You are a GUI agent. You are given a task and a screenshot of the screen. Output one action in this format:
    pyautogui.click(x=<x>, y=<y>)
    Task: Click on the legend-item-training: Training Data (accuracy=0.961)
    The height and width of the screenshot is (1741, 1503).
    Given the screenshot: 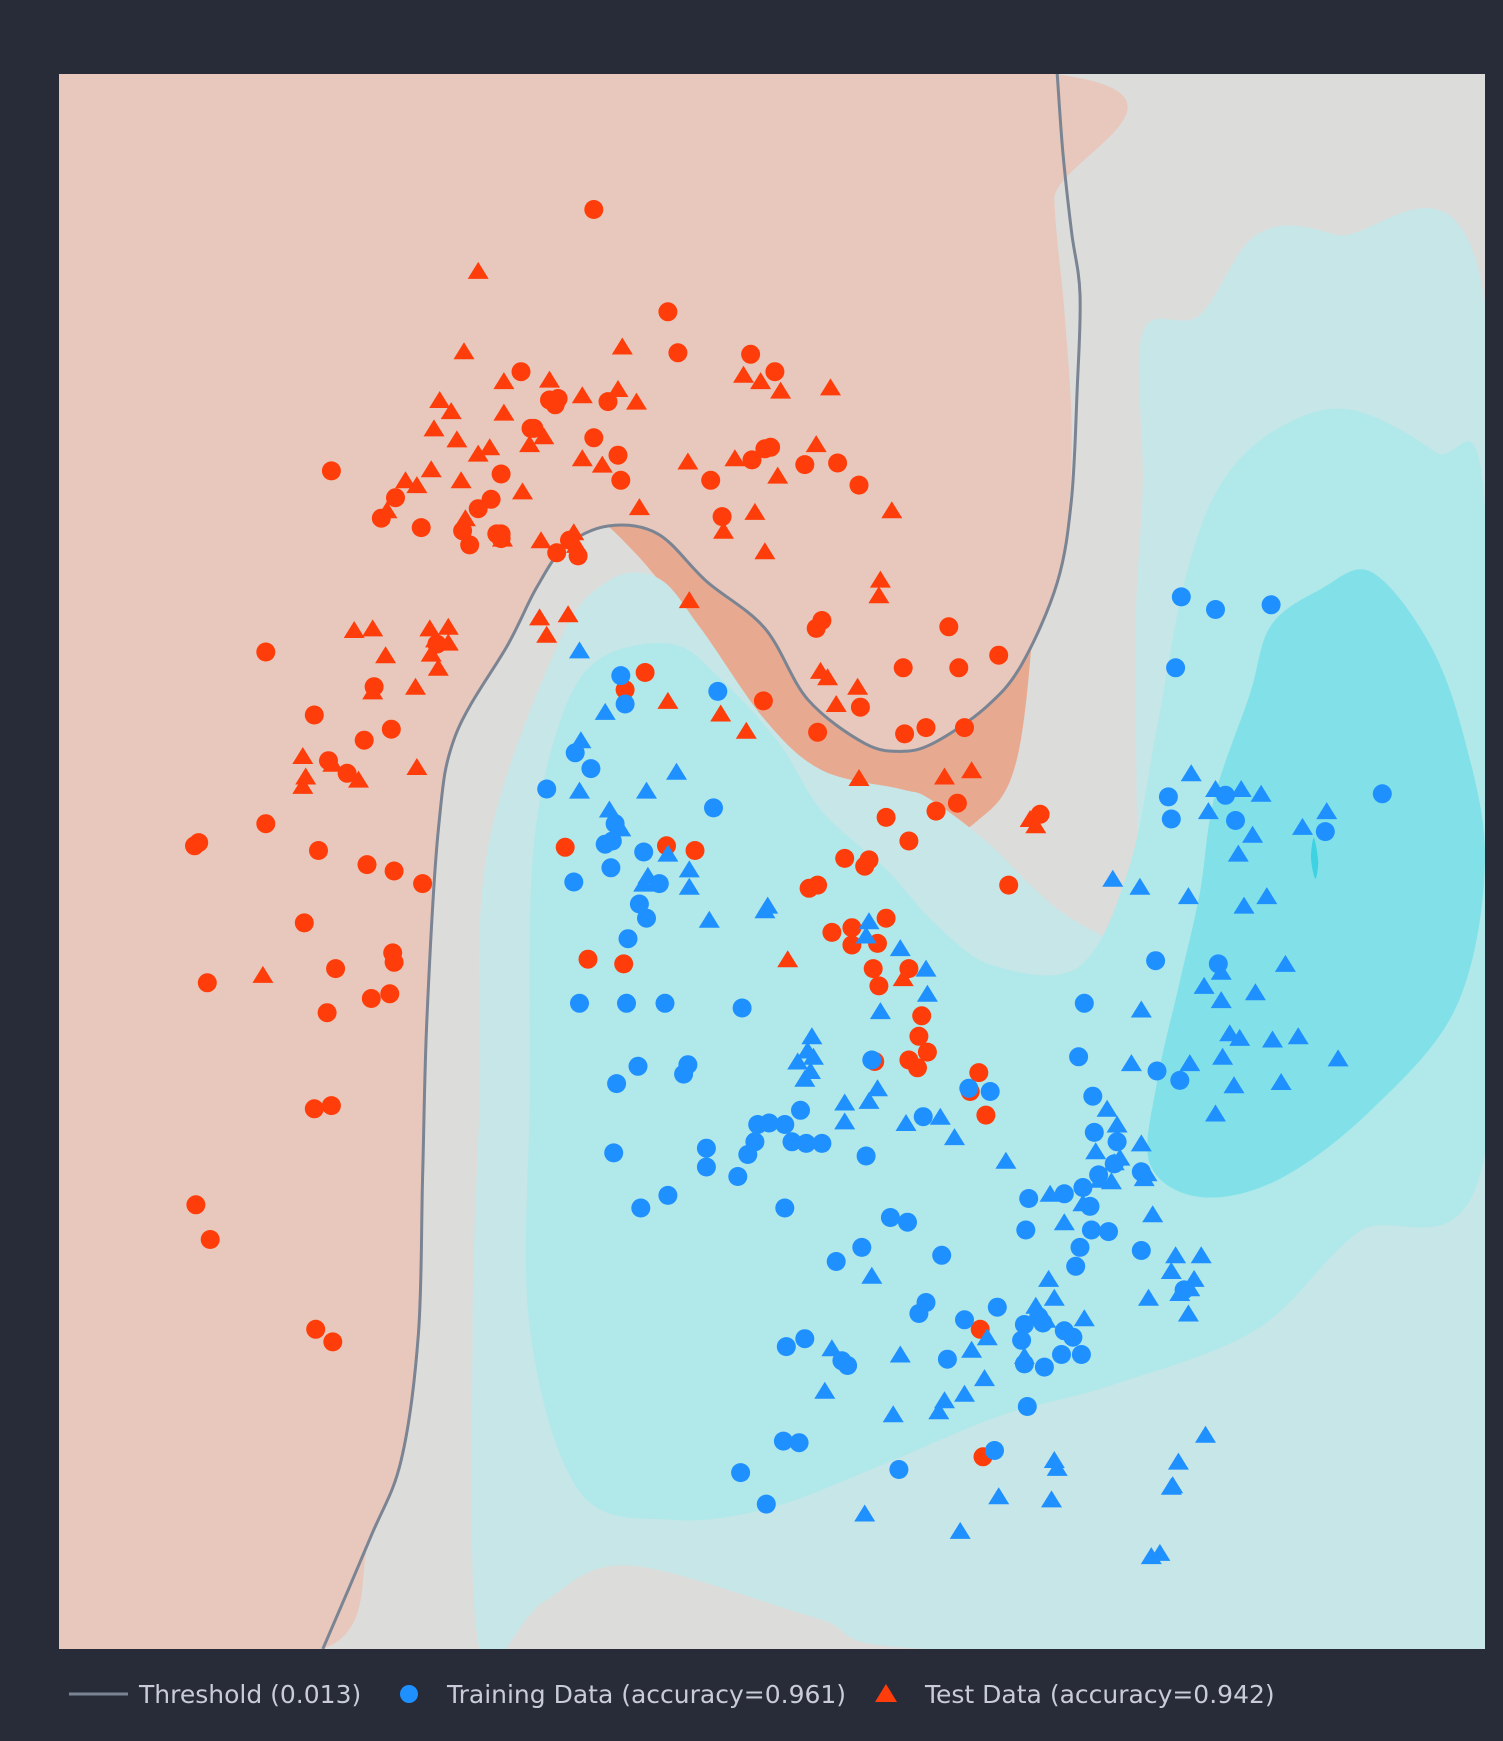 What is the action you would take?
    pyautogui.click(x=623, y=1694)
    